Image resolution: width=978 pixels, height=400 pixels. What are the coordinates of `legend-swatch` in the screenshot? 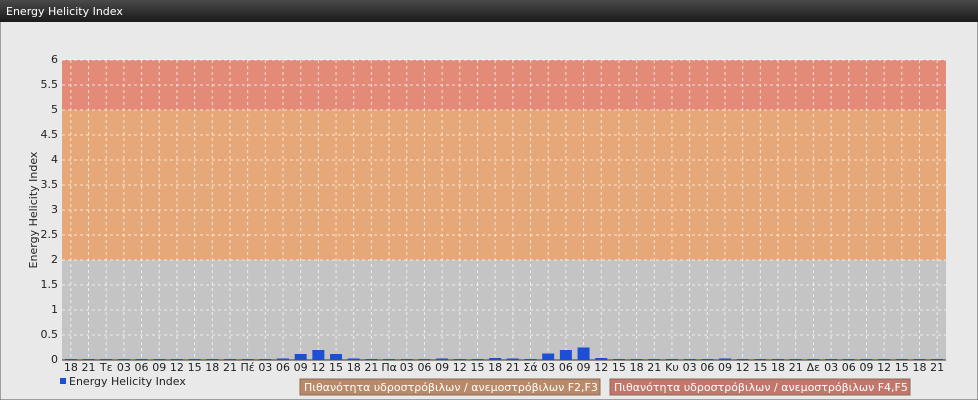 It's located at (63, 381).